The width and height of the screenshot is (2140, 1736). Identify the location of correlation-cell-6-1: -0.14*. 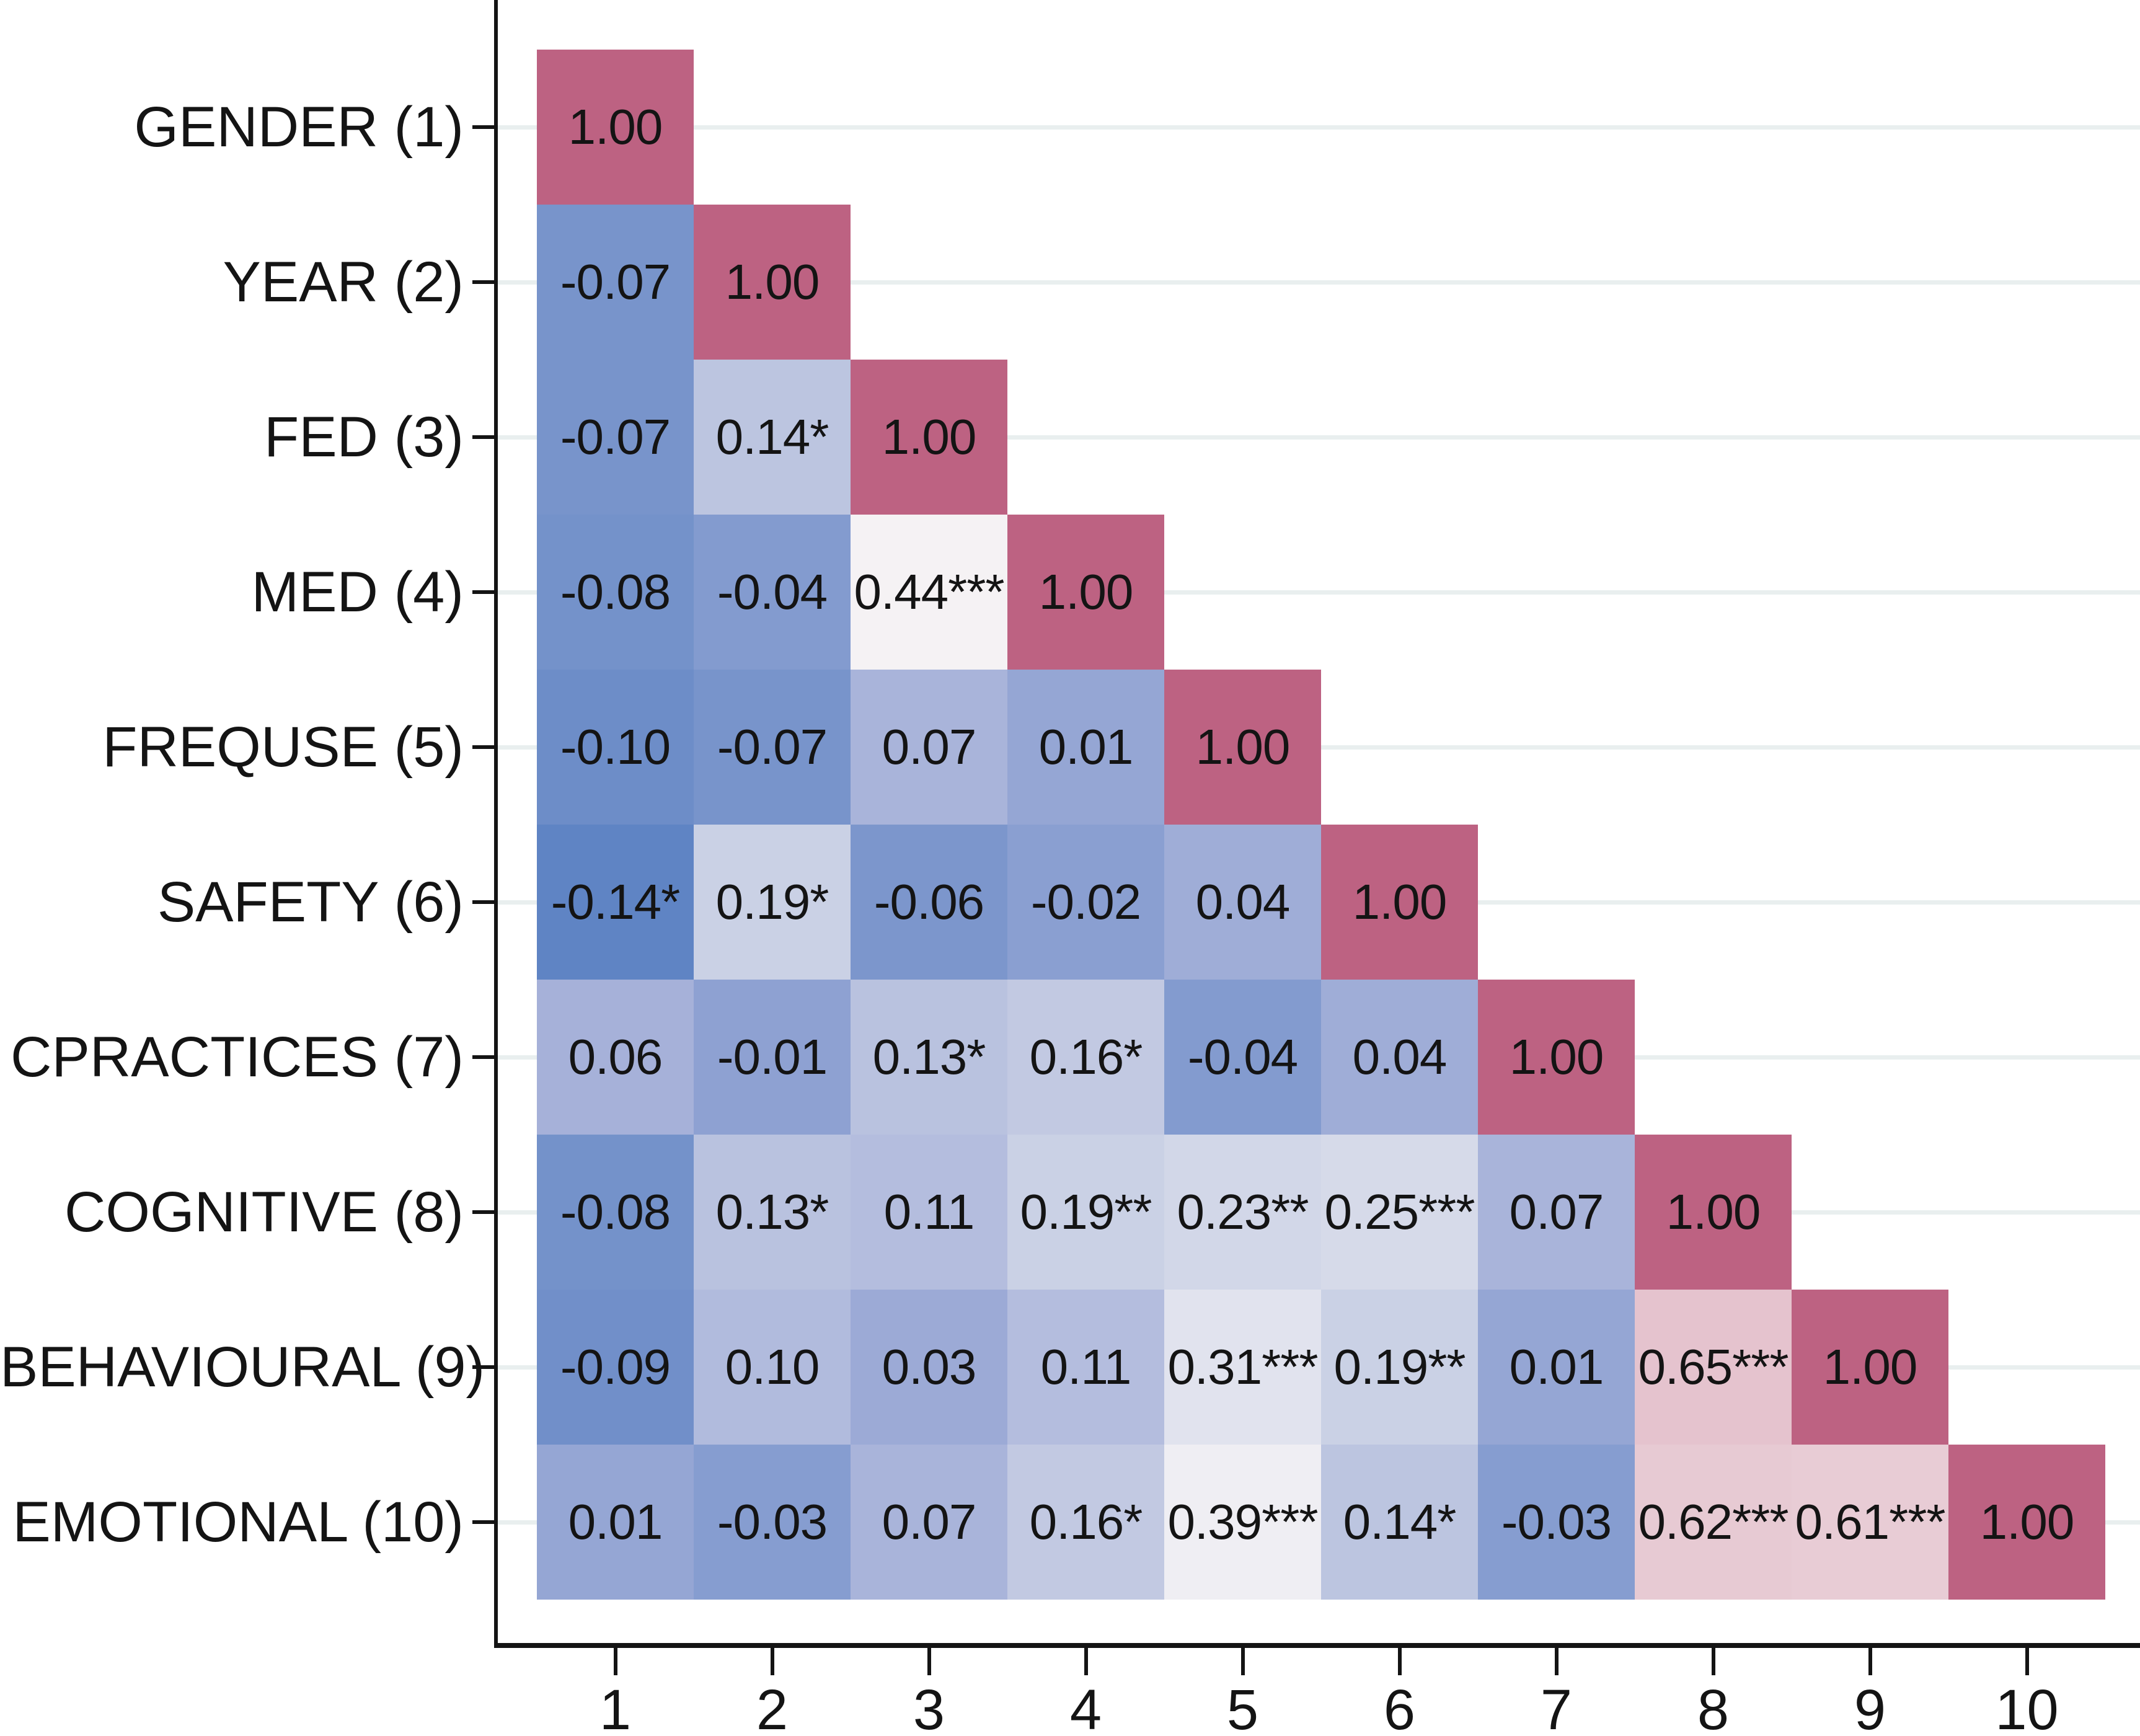
(615, 902).